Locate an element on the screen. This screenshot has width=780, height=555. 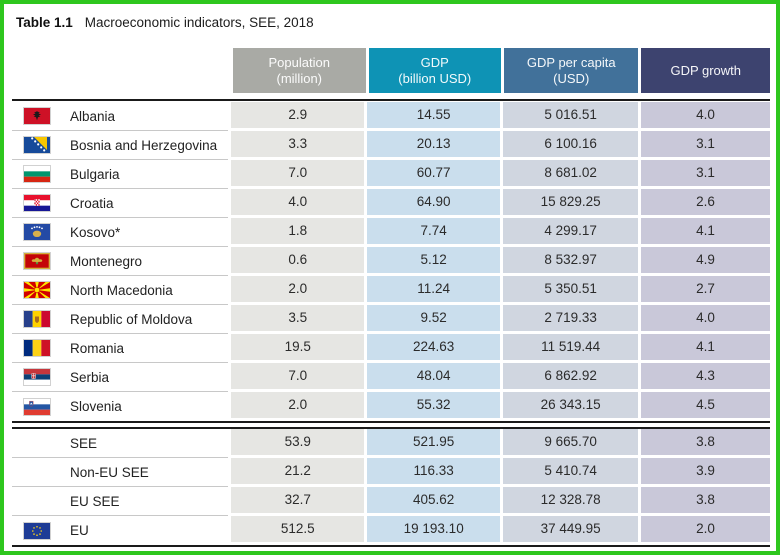
population-value: 19.5 is located at coordinates (298, 347).